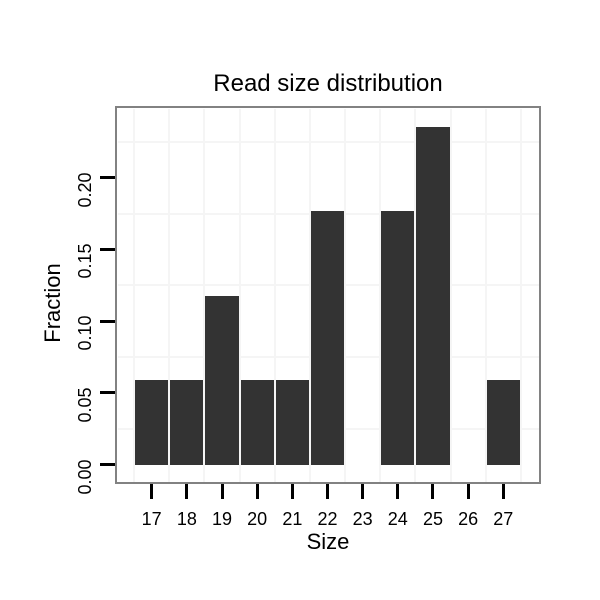 The width and height of the screenshot is (600, 600). What do you see at coordinates (85, 477) in the screenshot?
I see `y-tick-label: 0.00` at bounding box center [85, 477].